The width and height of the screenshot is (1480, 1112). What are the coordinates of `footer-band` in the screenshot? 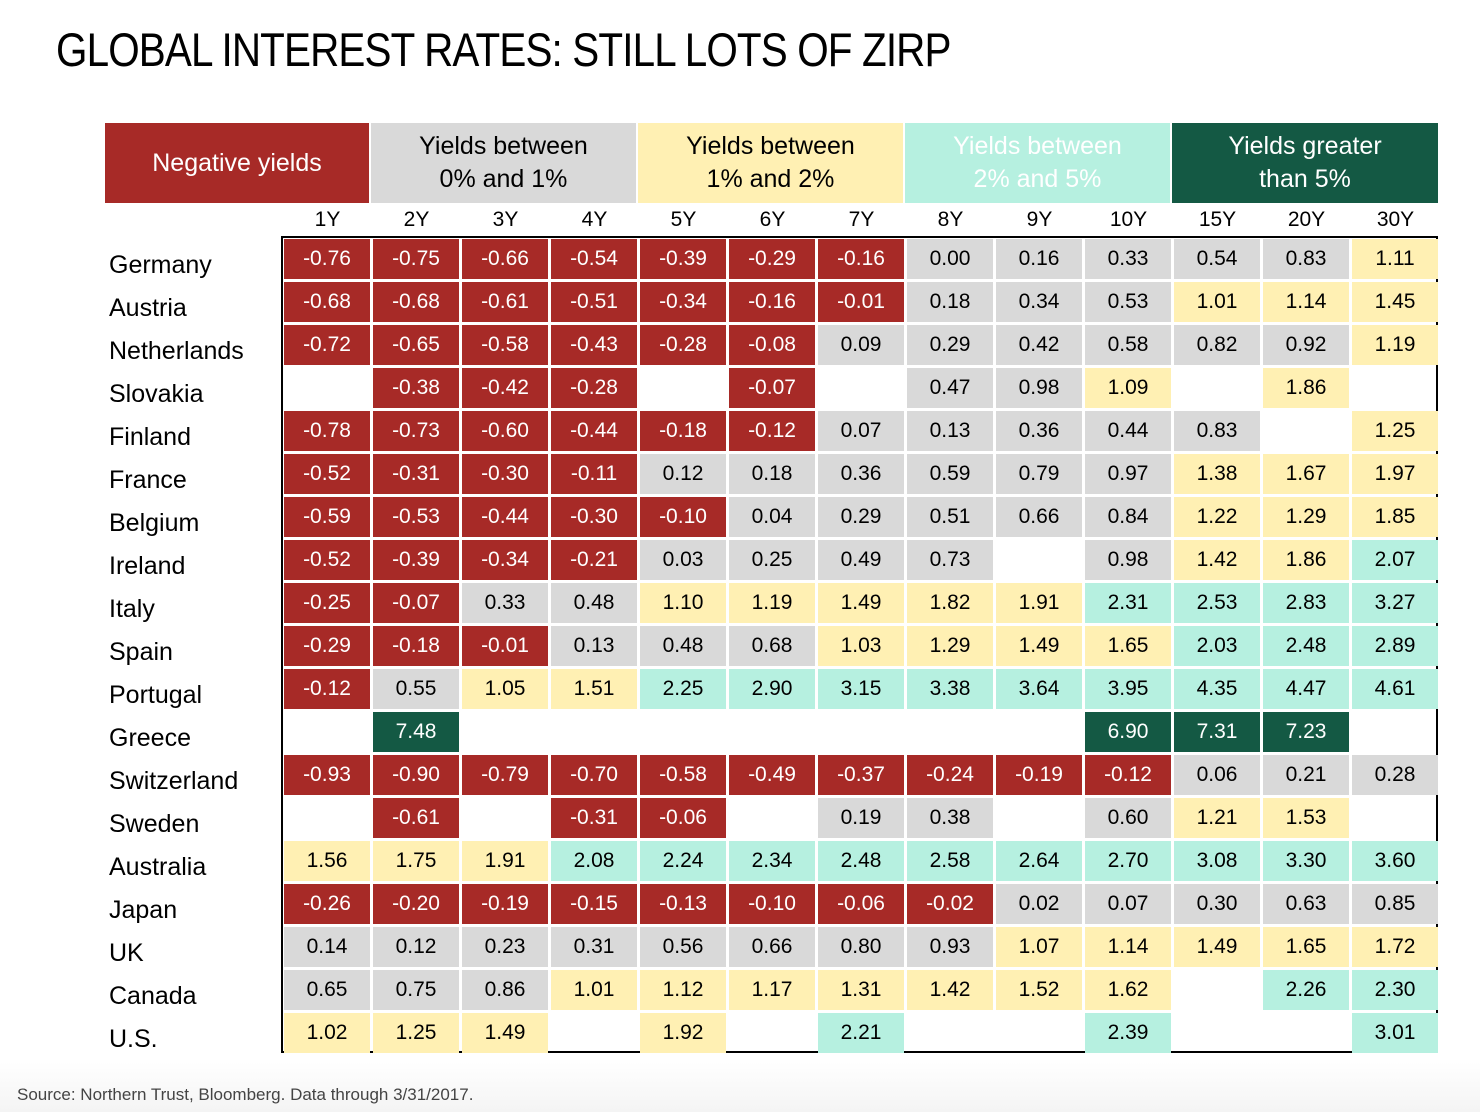 It's located at (740, 1087).